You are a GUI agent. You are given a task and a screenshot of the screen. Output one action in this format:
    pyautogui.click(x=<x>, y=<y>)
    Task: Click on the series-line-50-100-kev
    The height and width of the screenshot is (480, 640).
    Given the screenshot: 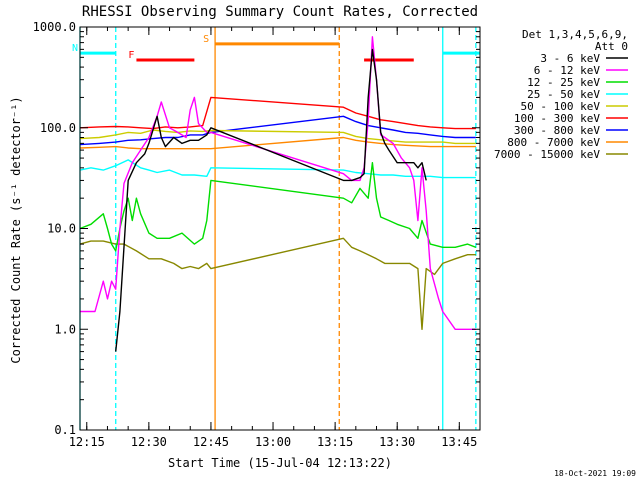 What is the action you would take?
    pyautogui.click(x=277, y=137)
    